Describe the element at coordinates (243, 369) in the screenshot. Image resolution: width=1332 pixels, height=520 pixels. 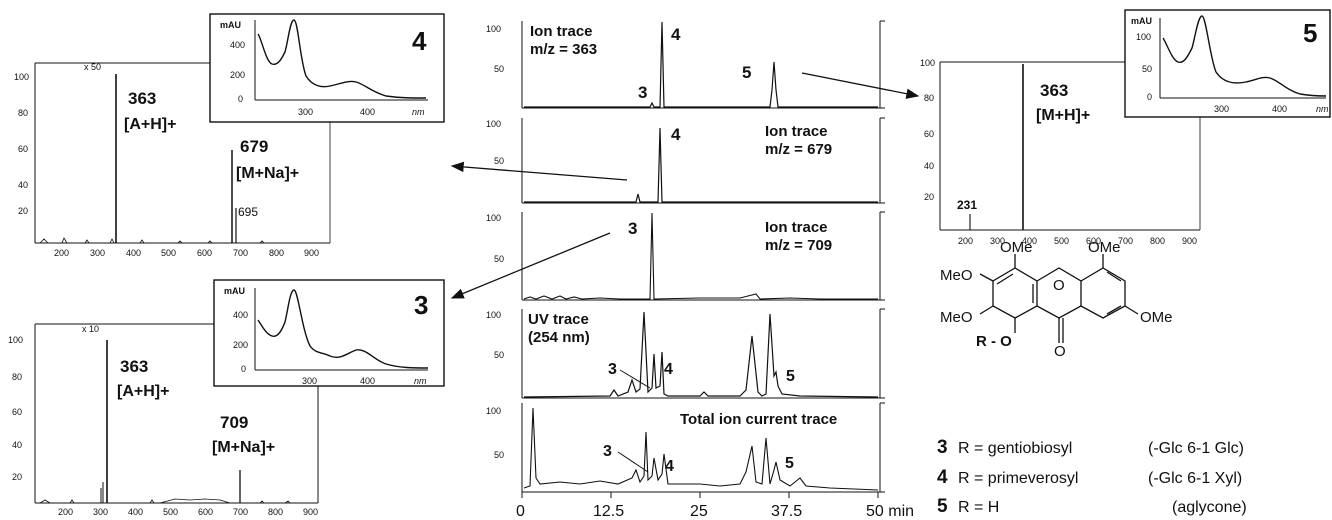
I see `y-tick: 0` at that location.